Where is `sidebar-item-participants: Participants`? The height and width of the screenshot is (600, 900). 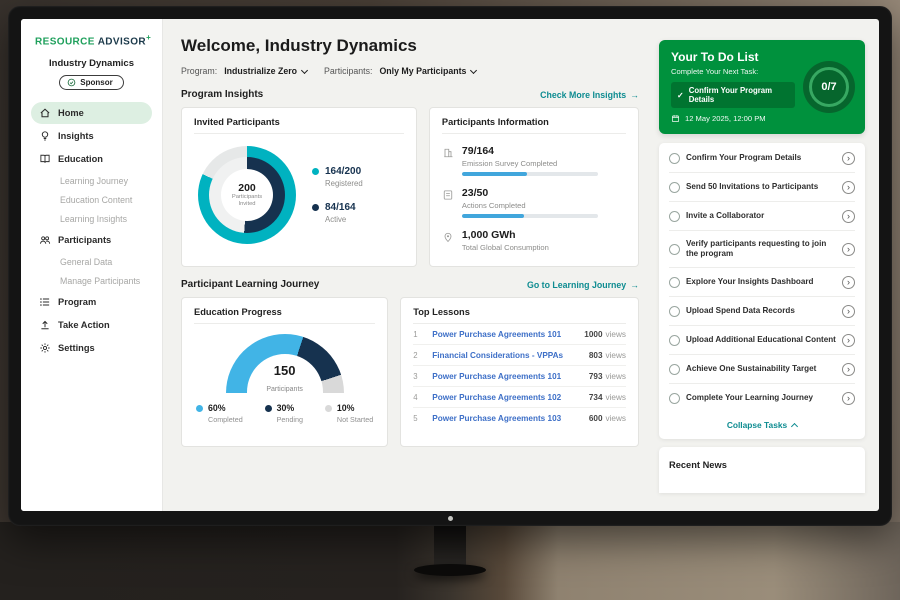 sidebar-item-participants: Participants is located at coordinates (91, 240).